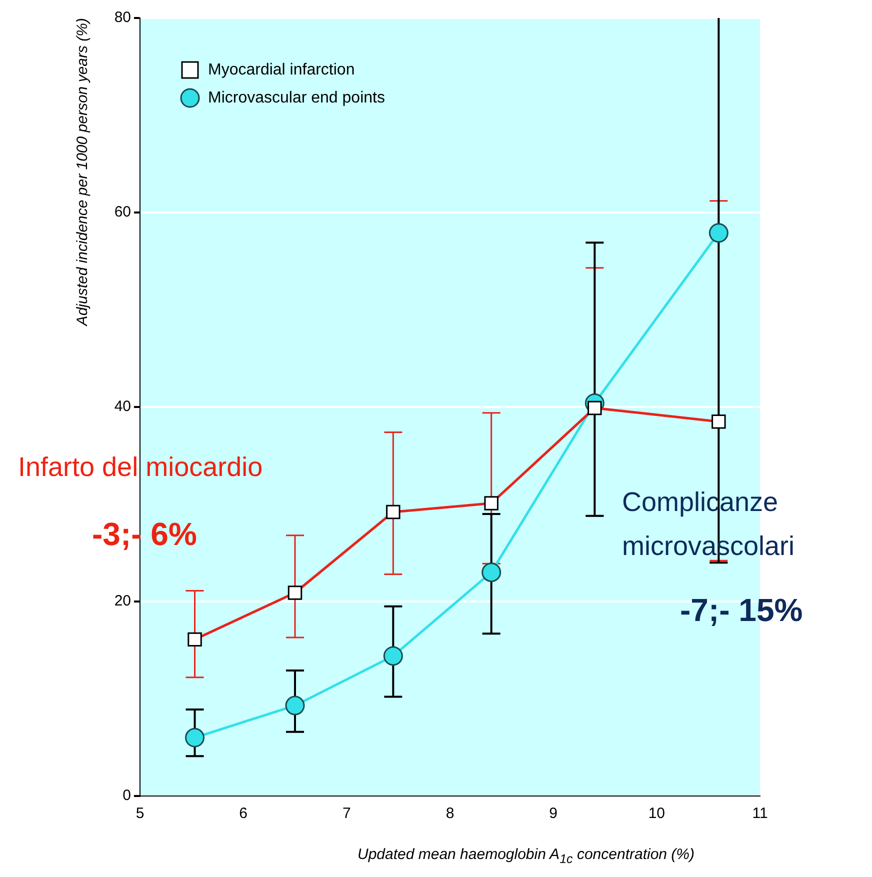 Image resolution: width=872 pixels, height=877 pixels. What do you see at coordinates (760, 813) in the screenshot?
I see `x-tick-label: 11` at bounding box center [760, 813].